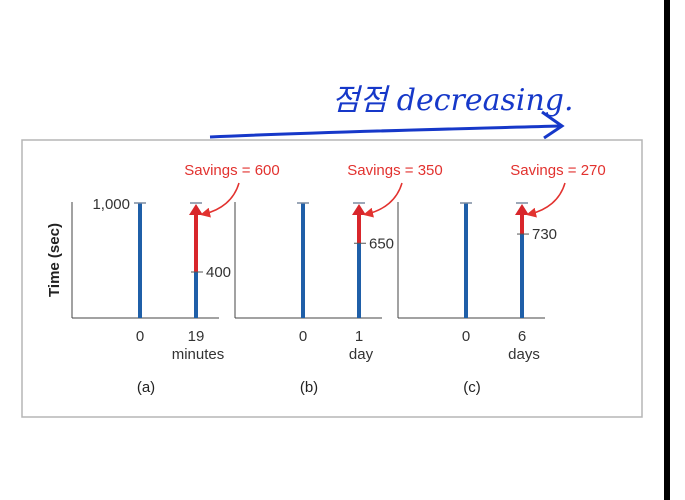 The height and width of the screenshot is (500, 685). What do you see at coordinates (453, 100) in the screenshot?
I see `handwritten-text: 점점 decreasing.` at bounding box center [453, 100].